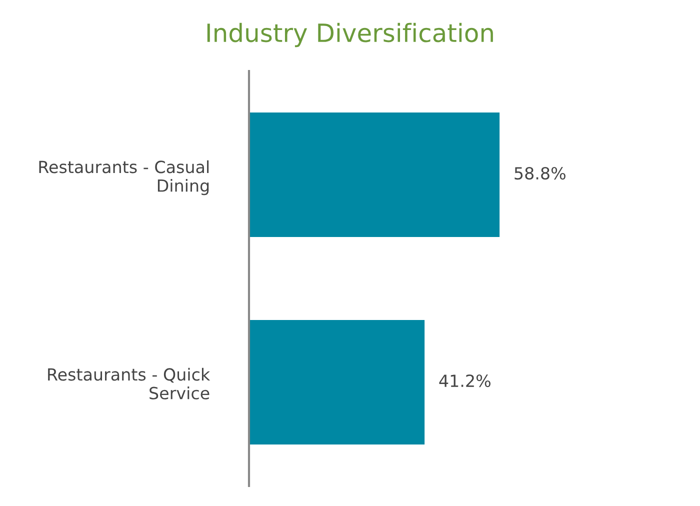 The image size is (700, 506). What do you see at coordinates (350, 35) in the screenshot?
I see `chart-title: Industry Diversification` at bounding box center [350, 35].